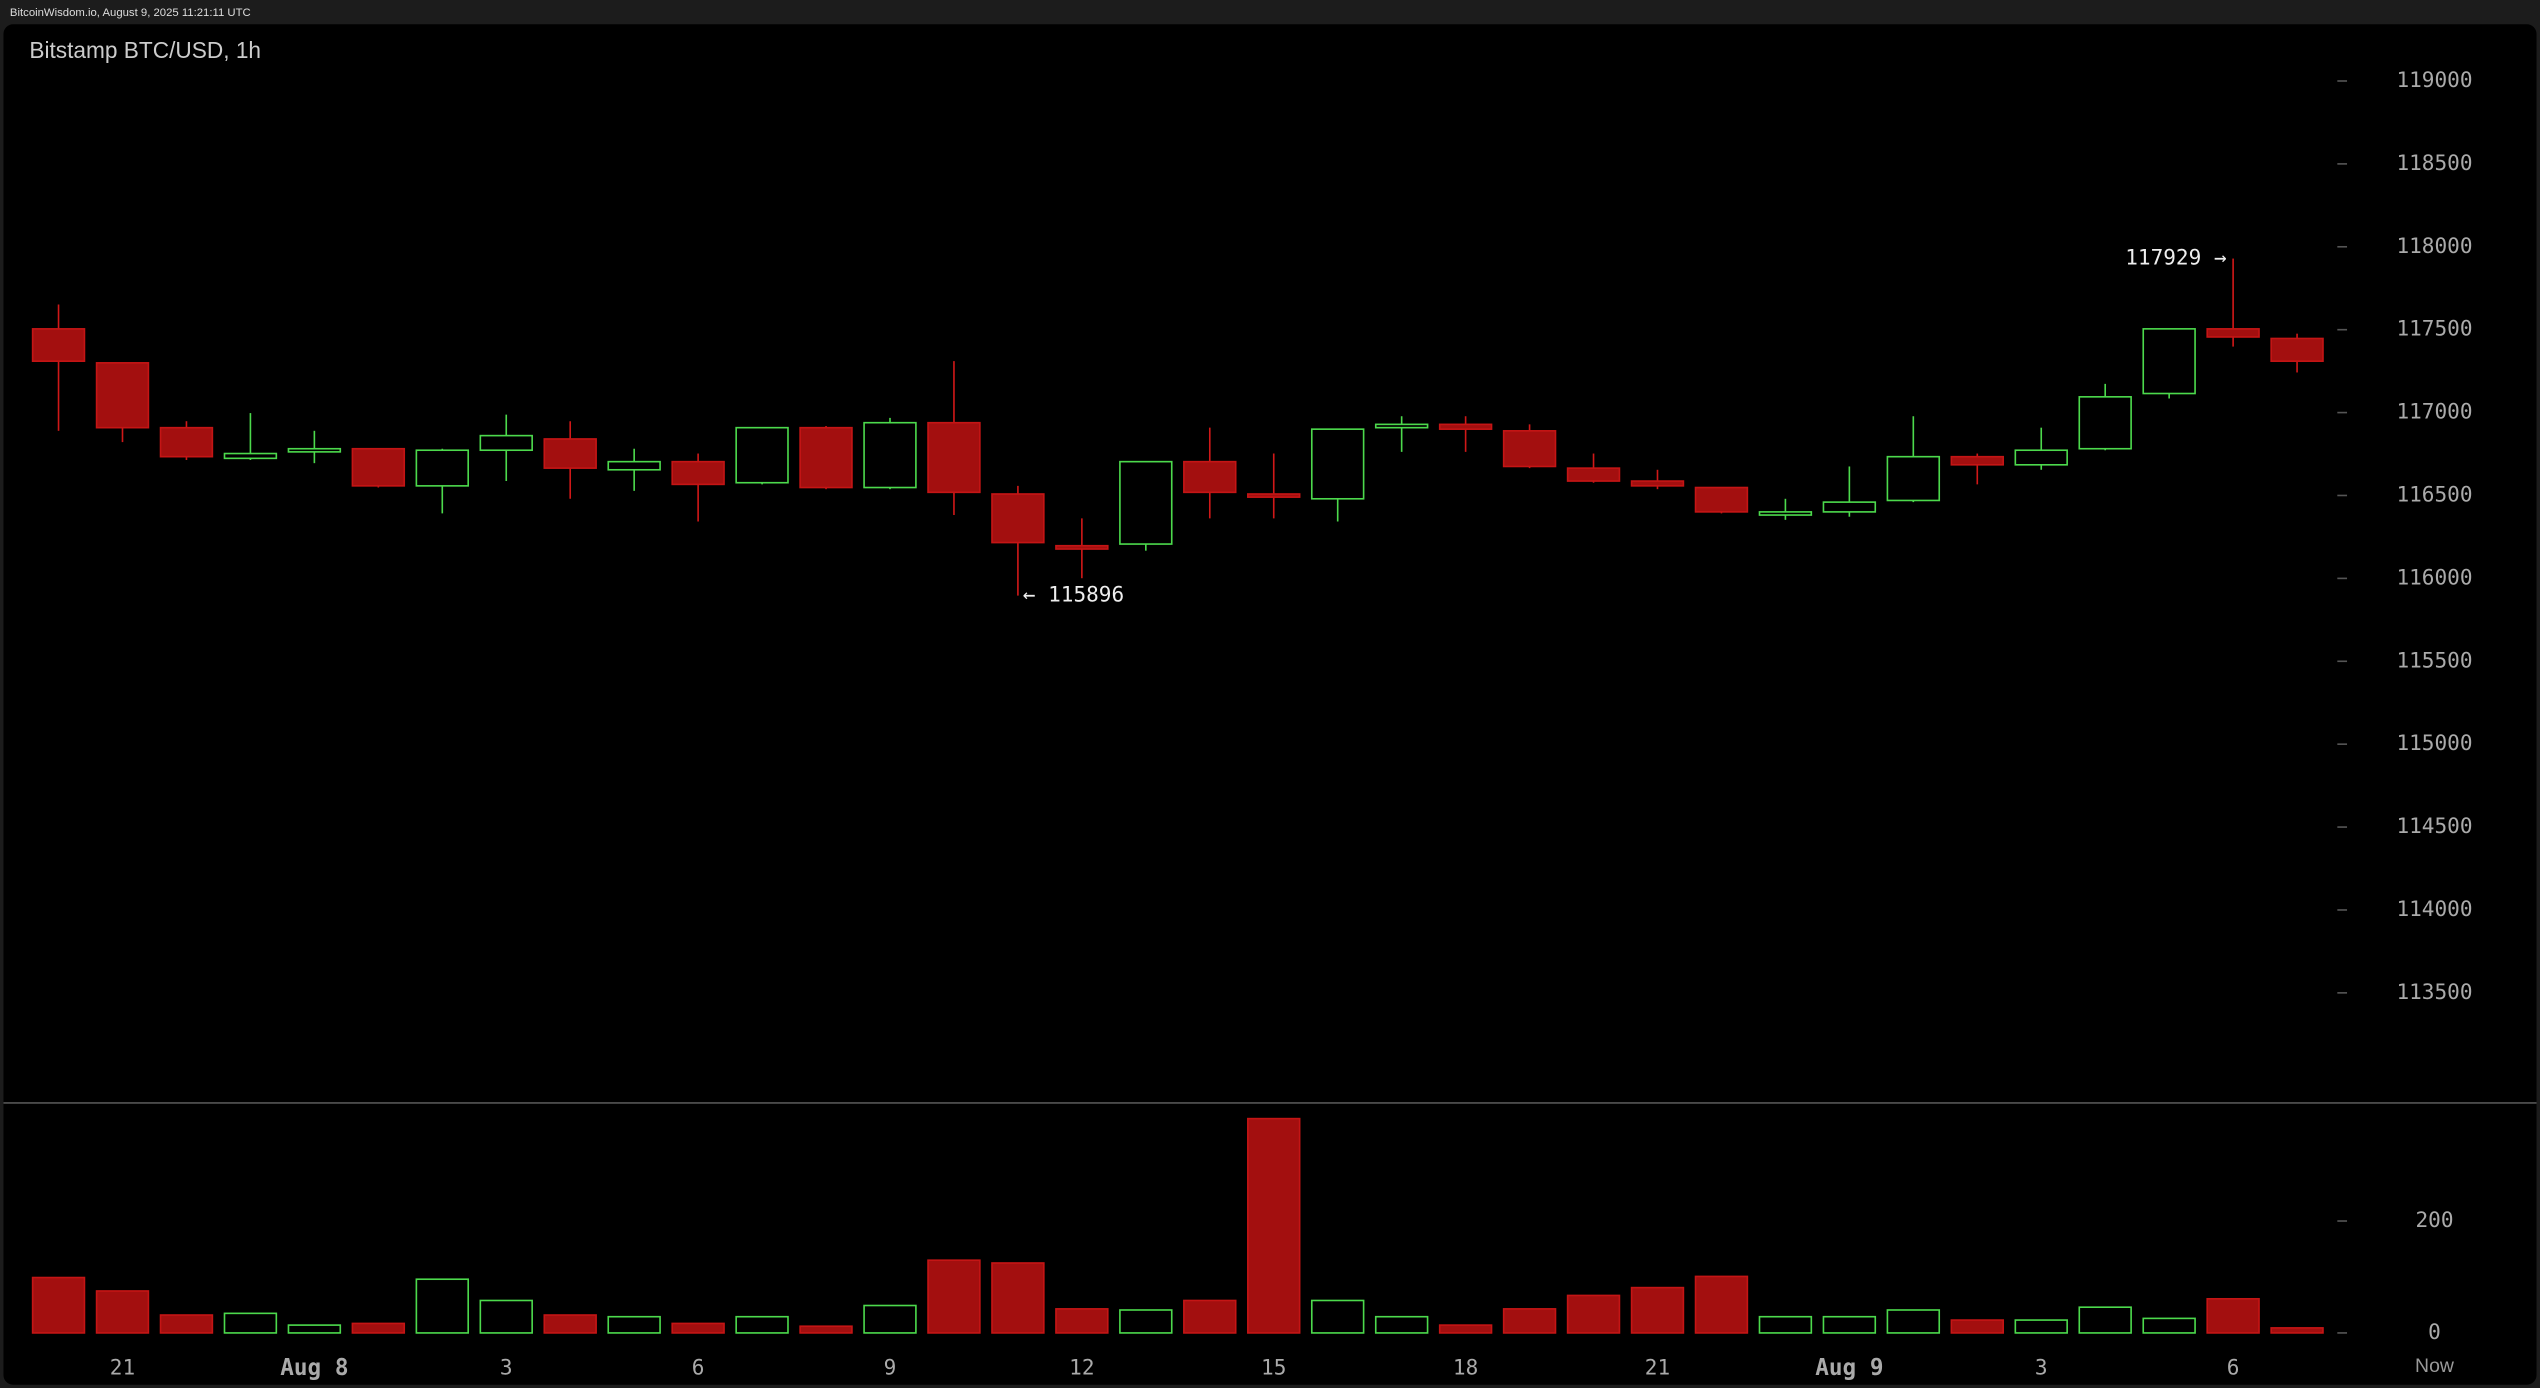 The height and width of the screenshot is (1388, 2540). Describe the element at coordinates (2434, 576) in the screenshot. I see `y-tick-label: 116000` at that location.